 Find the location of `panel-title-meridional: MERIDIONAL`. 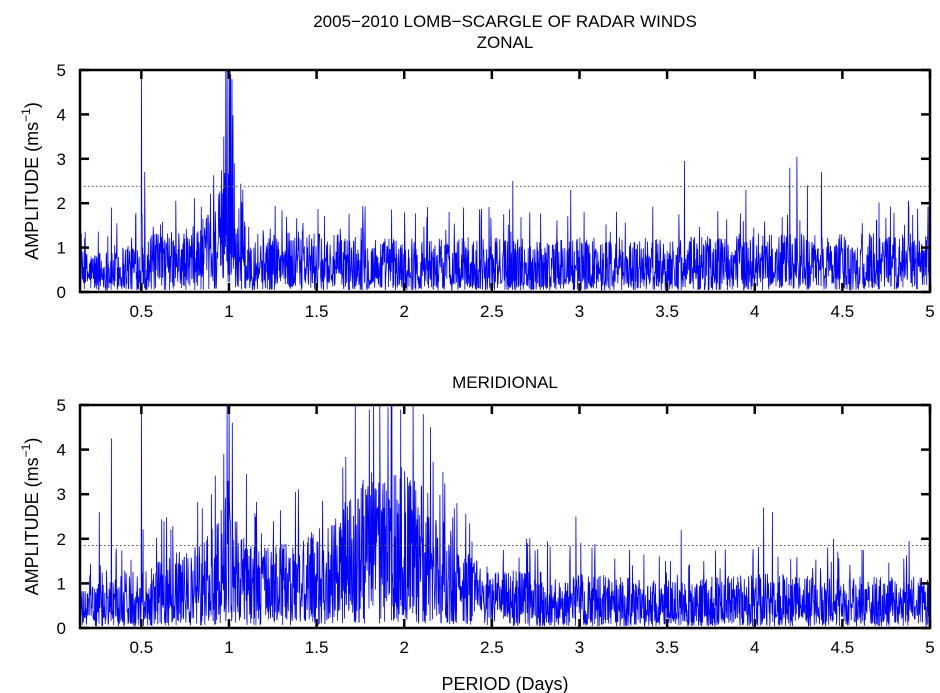

panel-title-meridional: MERIDIONAL is located at coordinates (505, 382).